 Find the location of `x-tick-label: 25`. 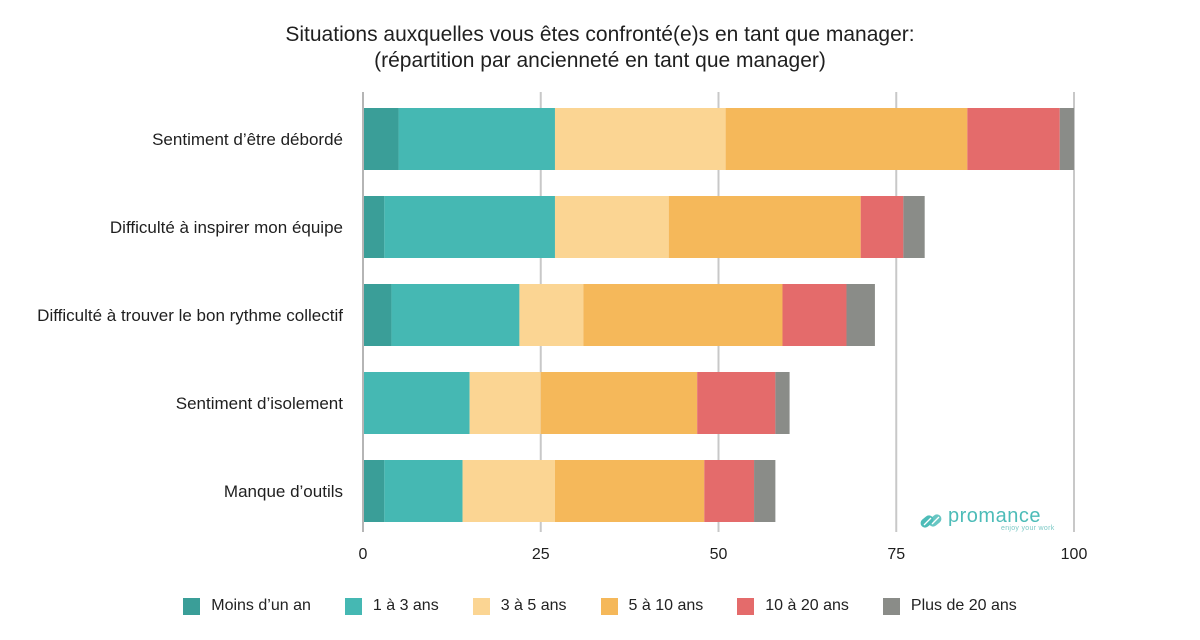

x-tick-label: 25 is located at coordinates (541, 554).